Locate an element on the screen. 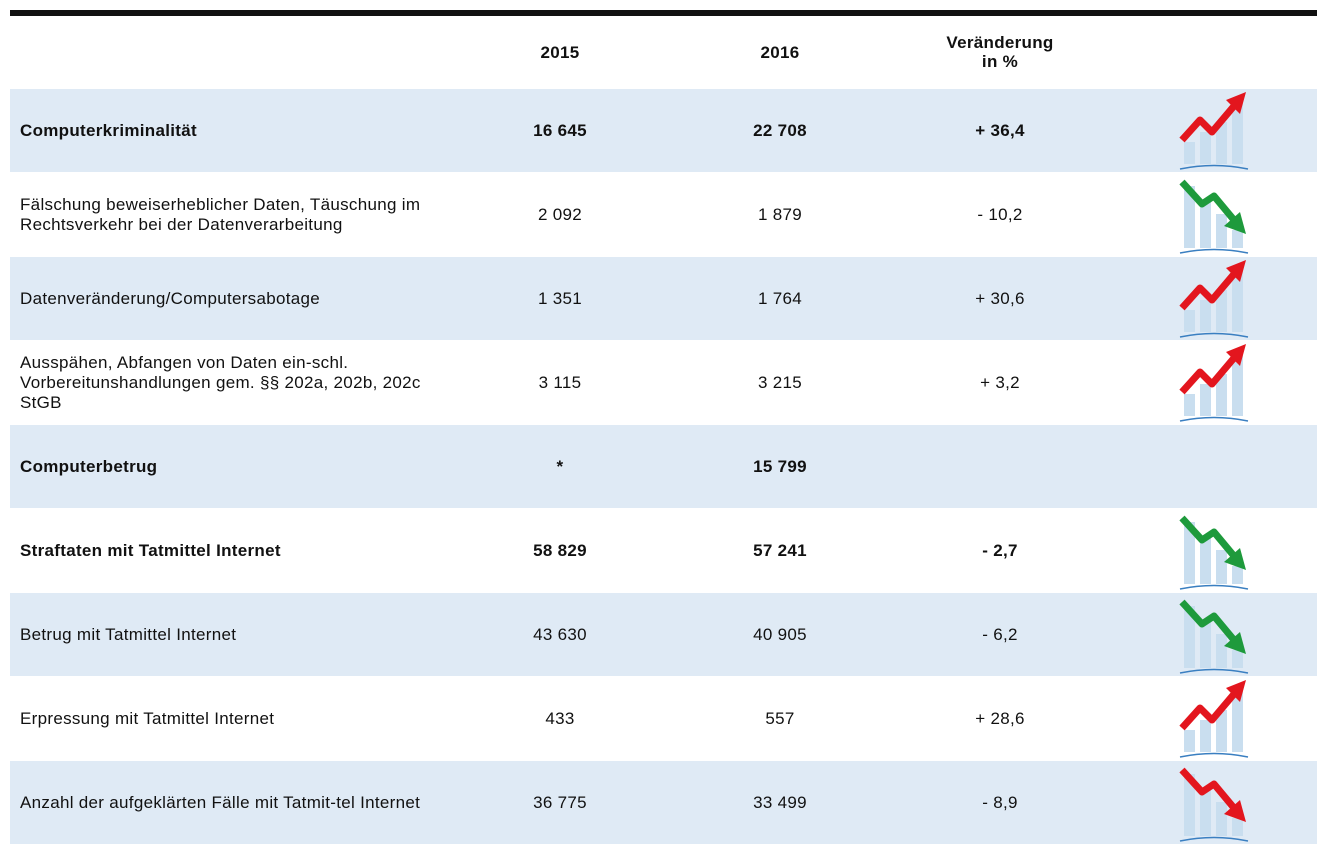  value-cell: - 6,2 is located at coordinates (1000, 635).